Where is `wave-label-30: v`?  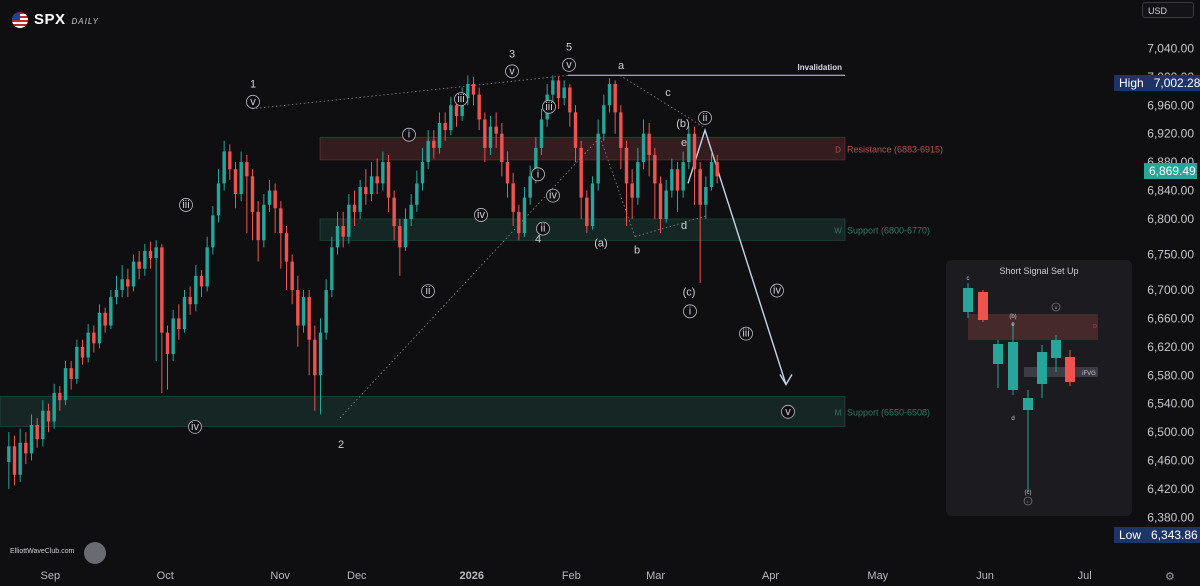
wave-label-30: v is located at coordinates (788, 412).